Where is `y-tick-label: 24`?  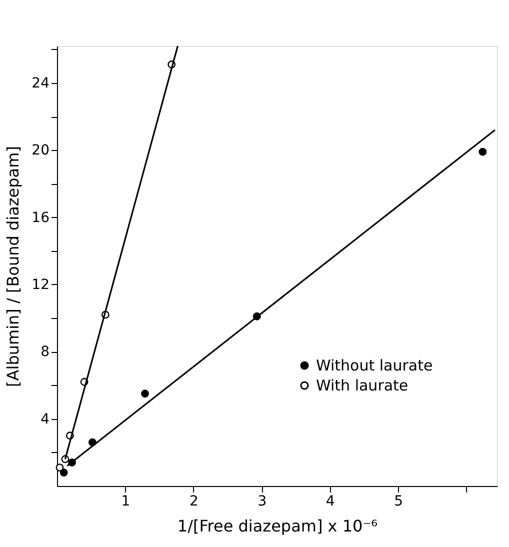 y-tick-label: 24 is located at coordinates (41, 83).